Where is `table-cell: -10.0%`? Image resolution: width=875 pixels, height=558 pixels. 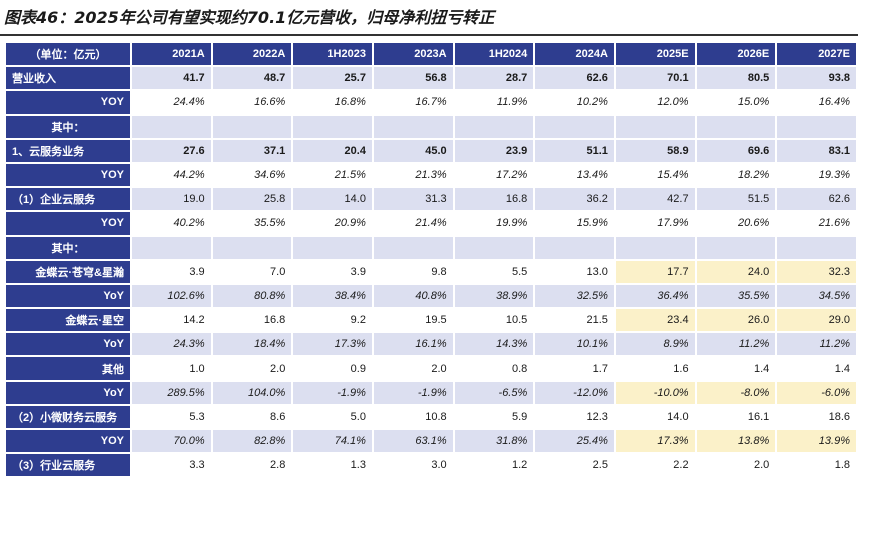
table-cell: -10.0% is located at coordinates (655, 392).